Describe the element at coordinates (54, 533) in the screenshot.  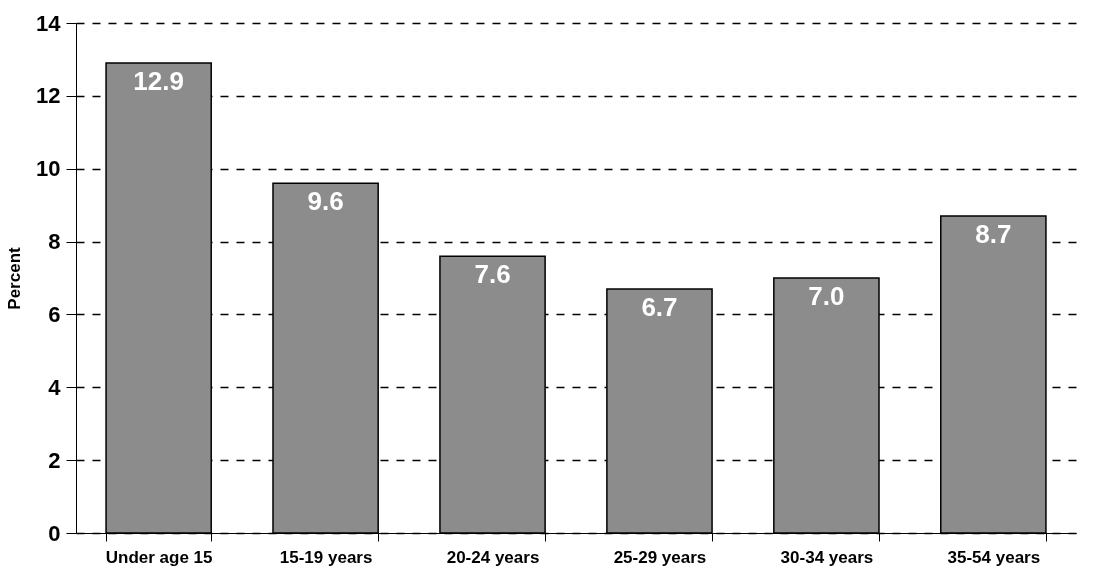
I see `y-tick-label: 0` at that location.